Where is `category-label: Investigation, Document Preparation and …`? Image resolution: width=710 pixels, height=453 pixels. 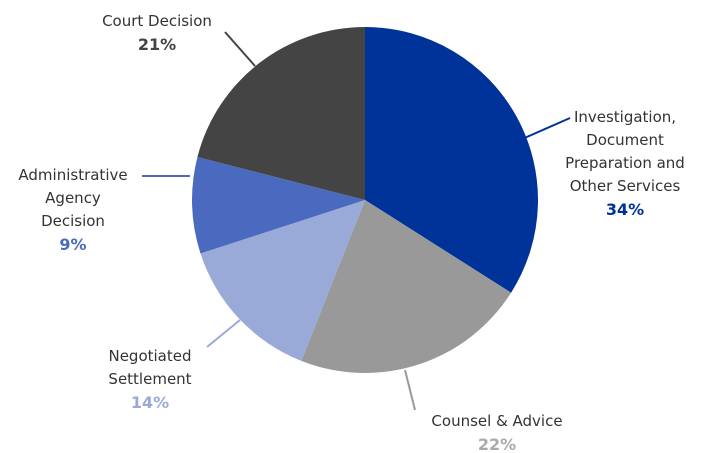
category-label: Investigation, Document Preparation and … is located at coordinates (625, 151).